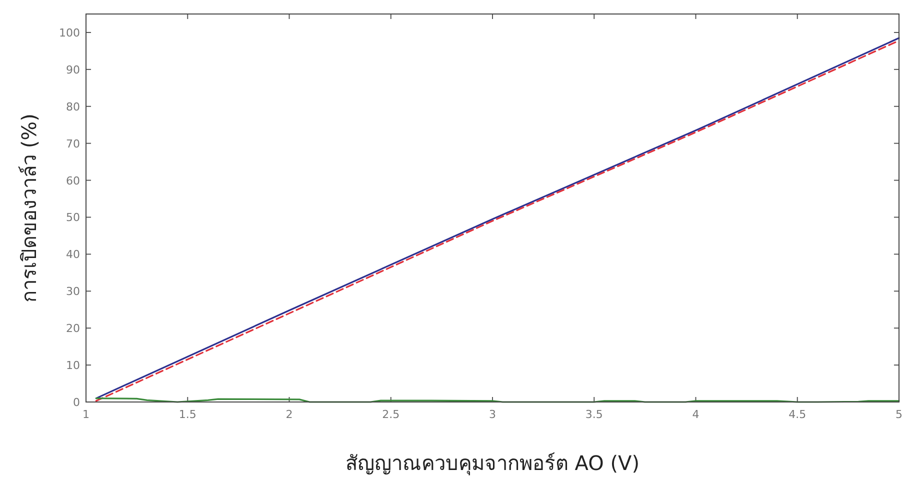  What do you see at coordinates (73, 69) in the screenshot?
I see `y-tick-label: 90` at bounding box center [73, 69].